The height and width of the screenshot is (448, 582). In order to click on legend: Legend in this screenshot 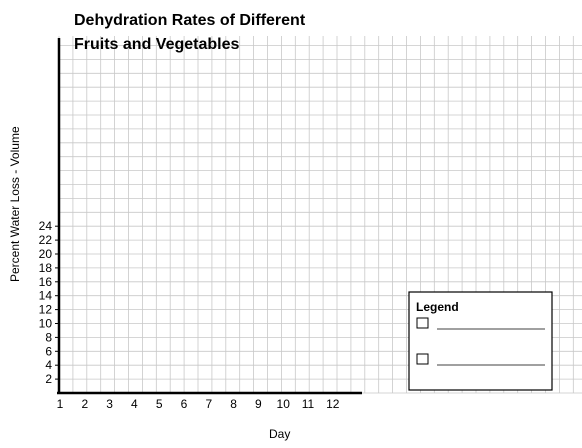, I will do `click(480, 341)`.